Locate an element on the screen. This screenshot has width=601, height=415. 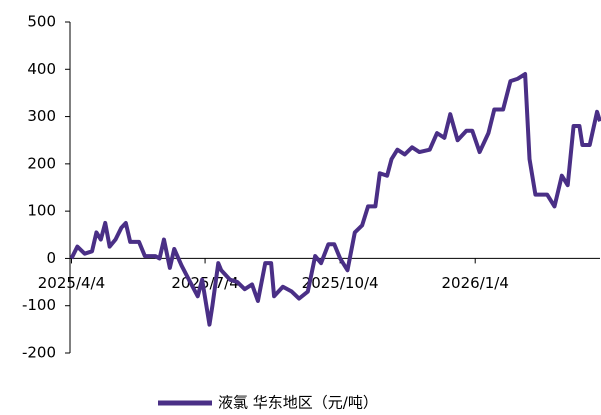
y-tick-label: 500 is located at coordinates (41, 22).